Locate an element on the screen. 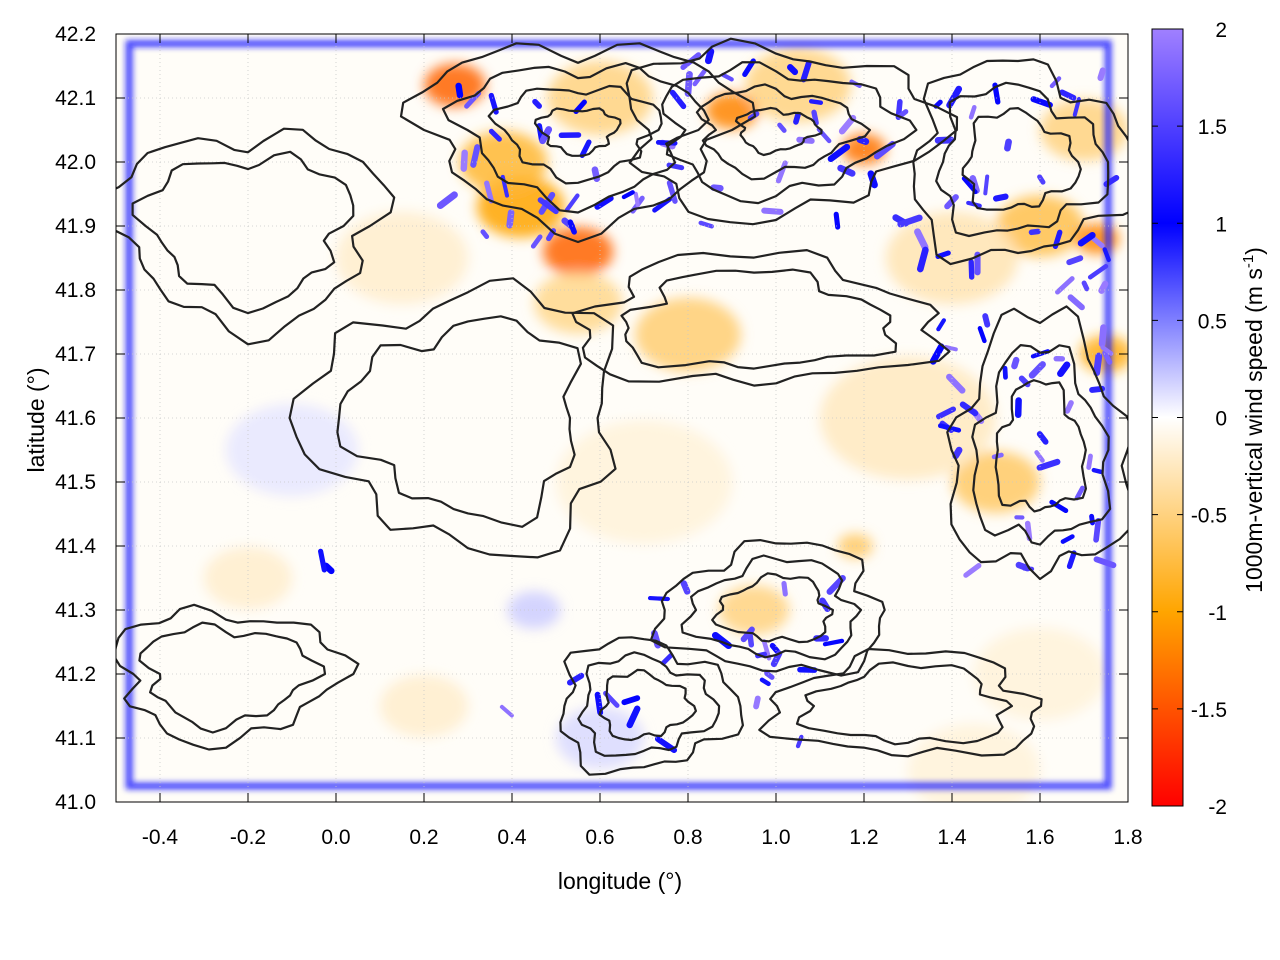 The height and width of the screenshot is (960, 1280). colorbar-tick-label: -1.5 is located at coordinates (1209, 710).